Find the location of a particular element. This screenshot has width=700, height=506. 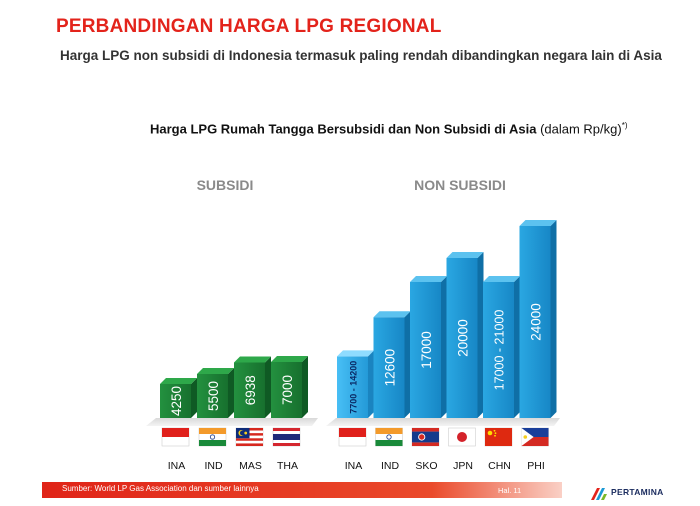

group-label: SUBSIDI is located at coordinates (225, 185).